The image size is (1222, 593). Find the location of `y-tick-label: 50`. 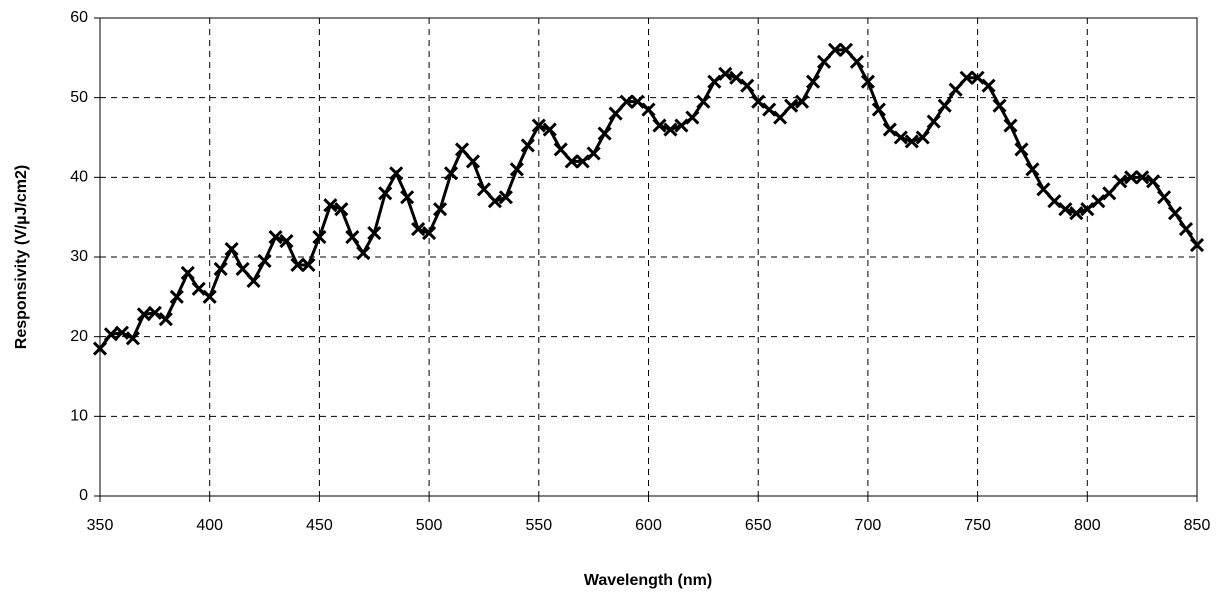

y-tick-label: 50 is located at coordinates (79, 97).